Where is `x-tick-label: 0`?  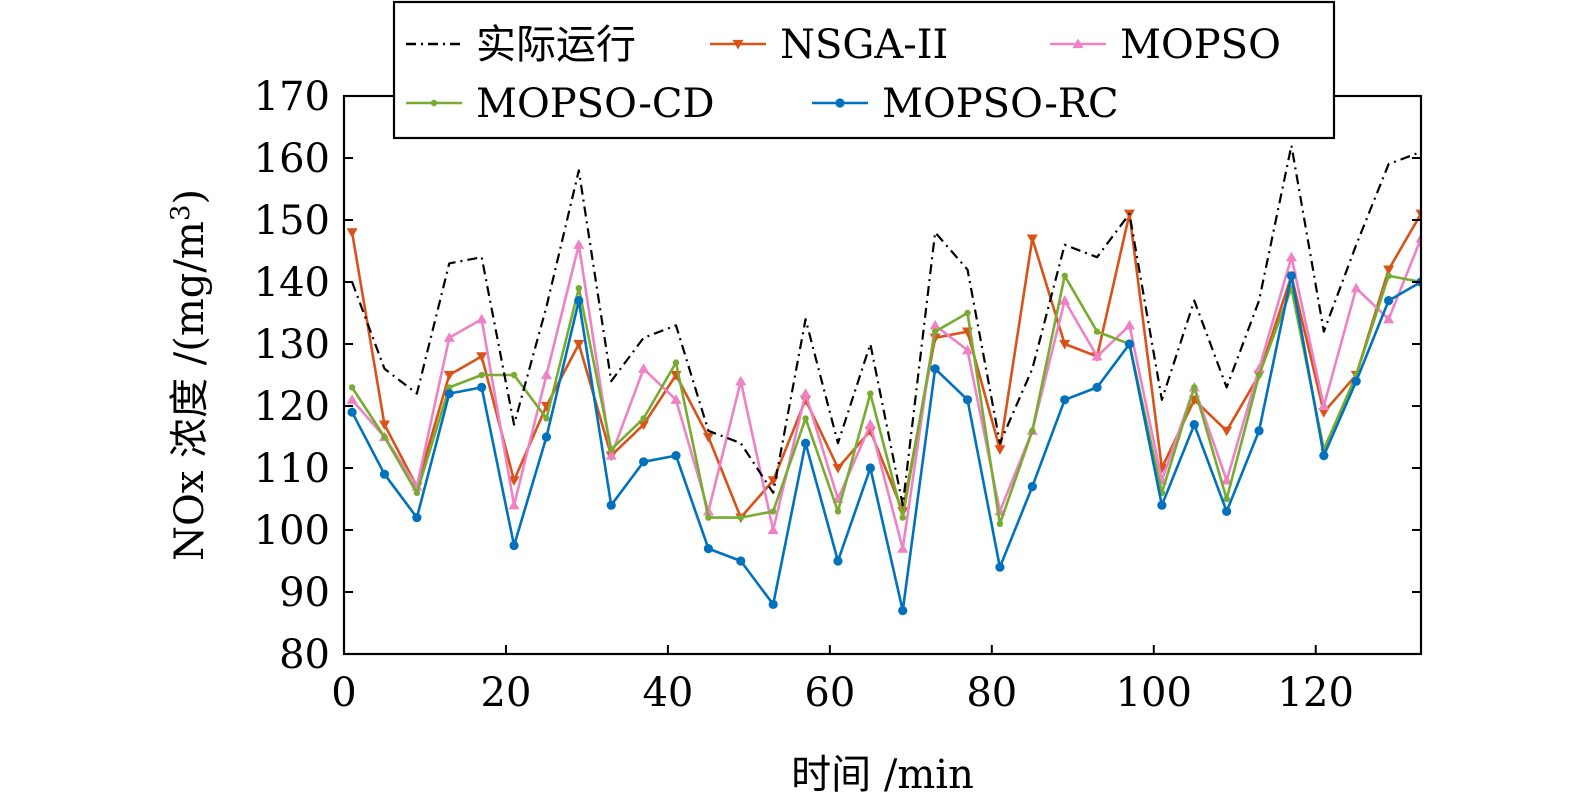 x-tick-label: 0 is located at coordinates (343, 693).